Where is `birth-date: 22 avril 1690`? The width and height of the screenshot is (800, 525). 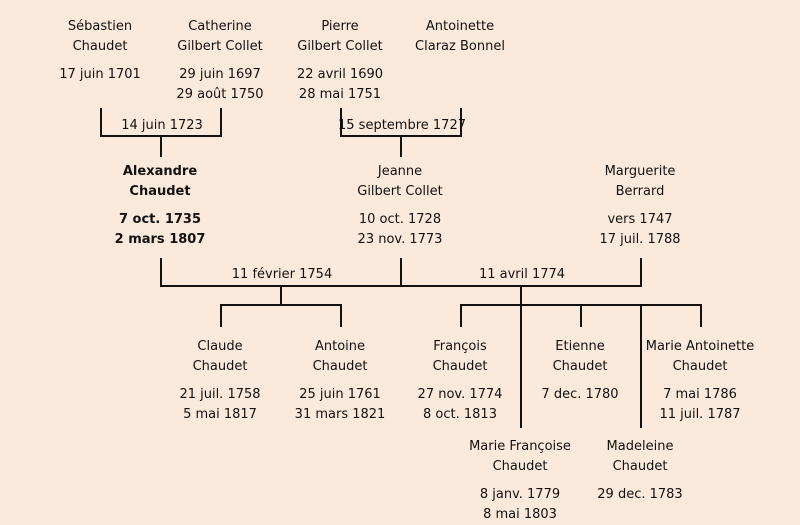 birth-date: 22 avril 1690 is located at coordinates (340, 74).